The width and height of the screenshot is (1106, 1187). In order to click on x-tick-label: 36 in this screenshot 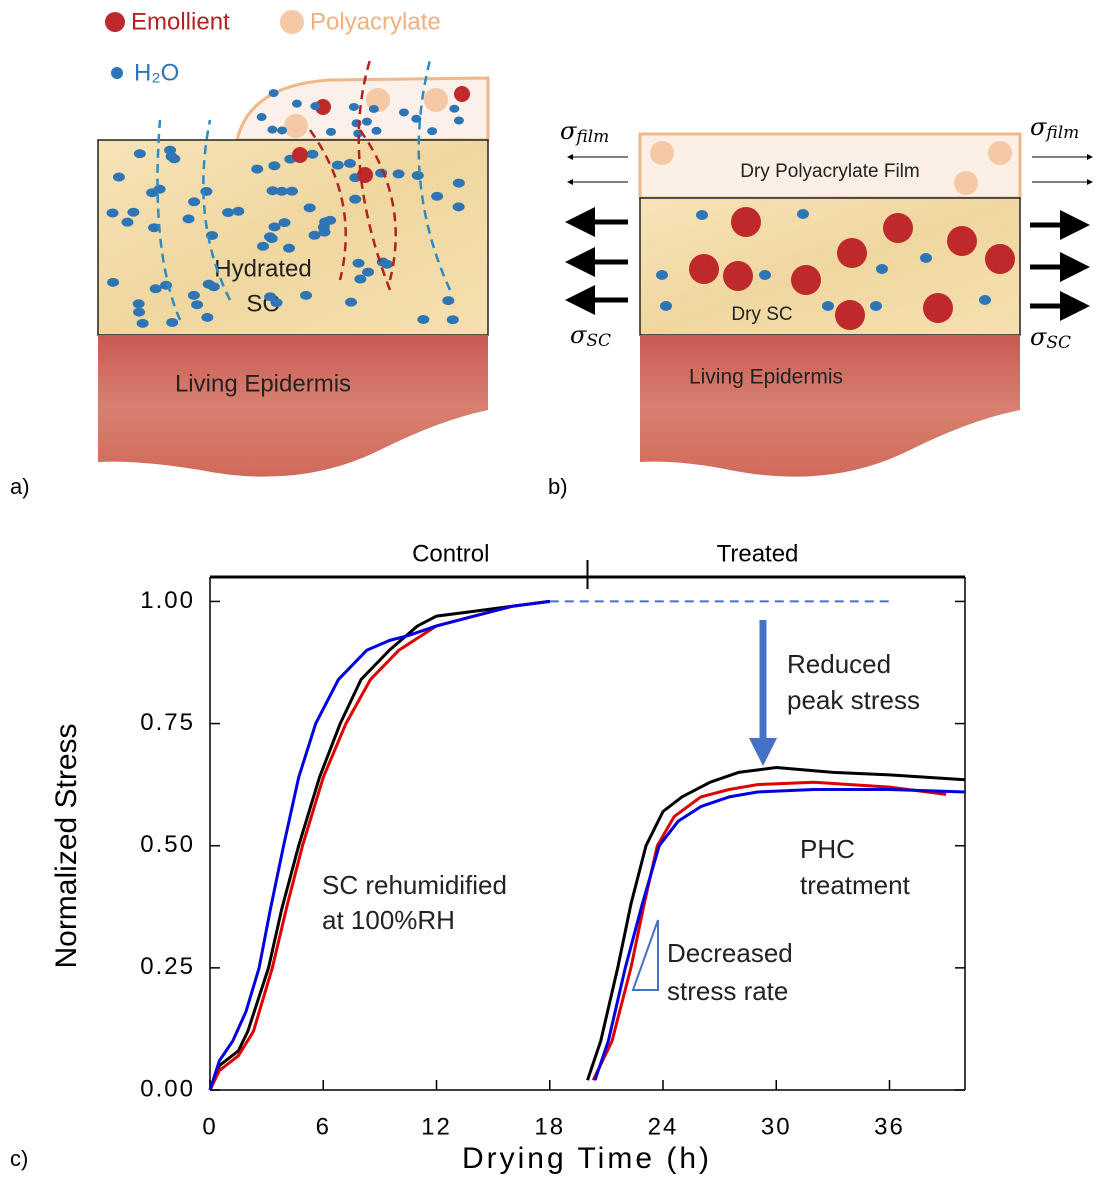, I will do `click(889, 1126)`.